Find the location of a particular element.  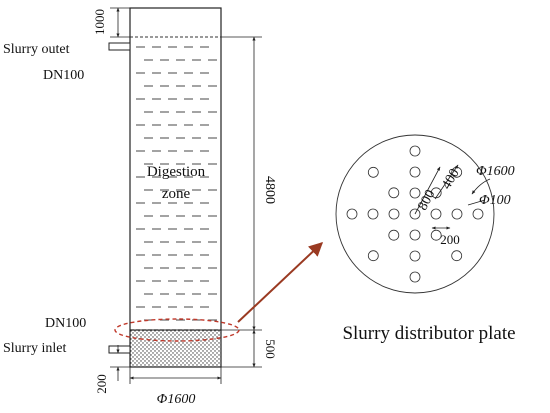

plate-outline is located at coordinates (415, 214).